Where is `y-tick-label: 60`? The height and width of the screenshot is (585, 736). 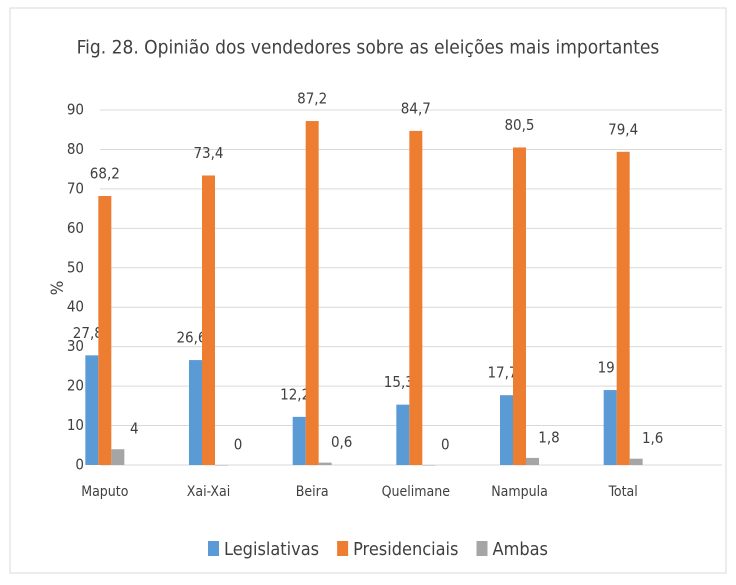 y-tick-label: 60 is located at coordinates (75, 228).